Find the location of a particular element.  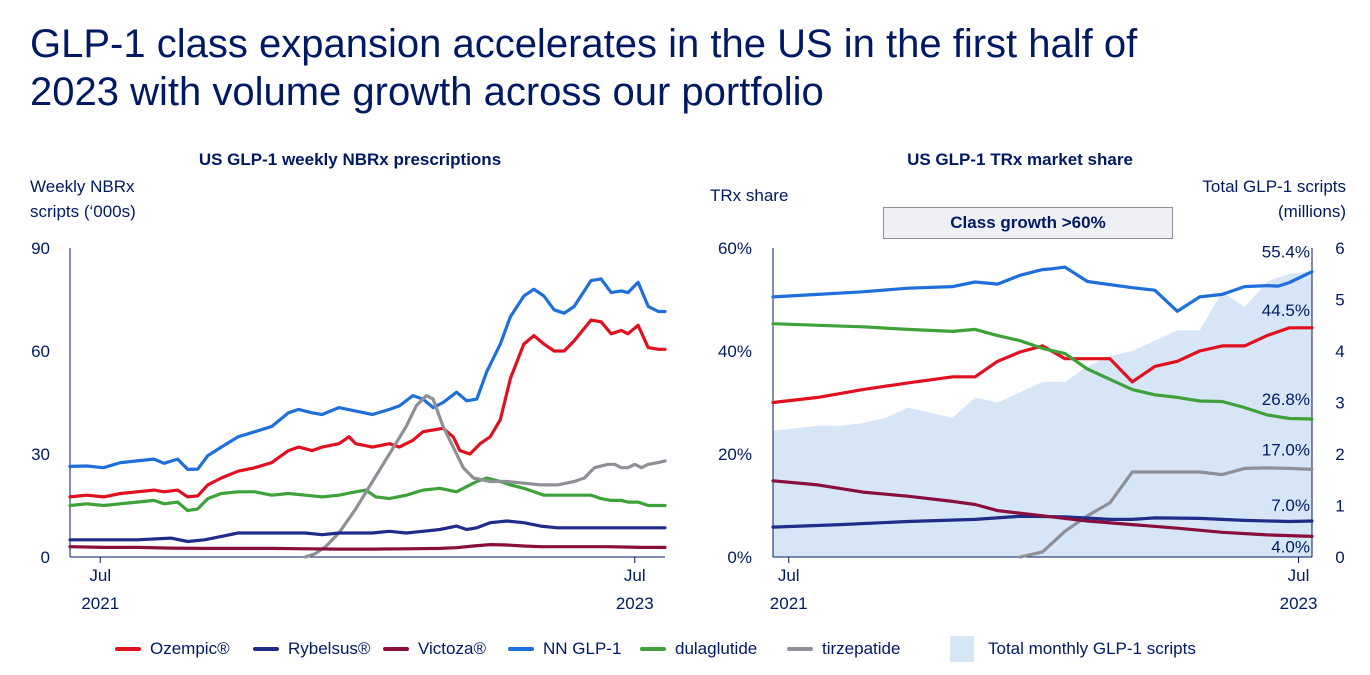

legend-label-dulaglutide: dulaglutide is located at coordinates (716, 648).